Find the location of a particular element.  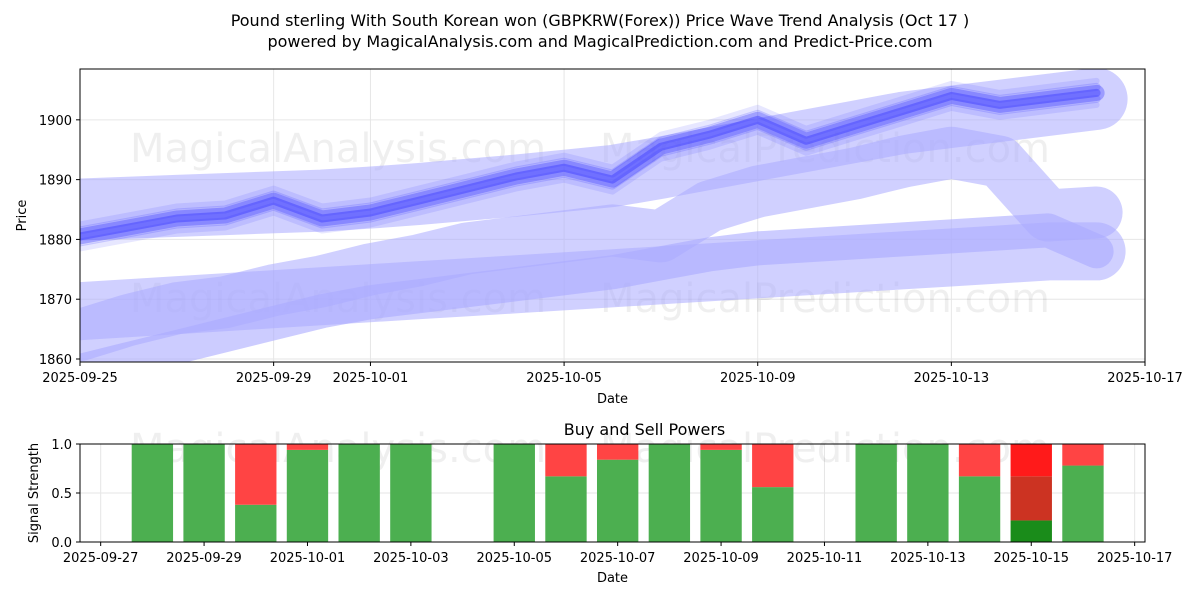

top-x-tick-label: 2025-10-13 is located at coordinates (952, 378).